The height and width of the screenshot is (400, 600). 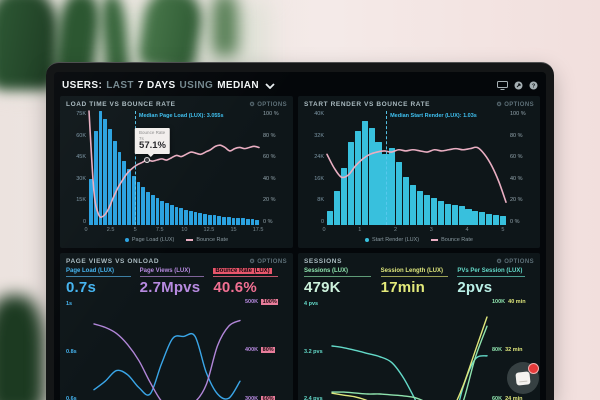 I want to click on display-icon, so click(x=502, y=85).